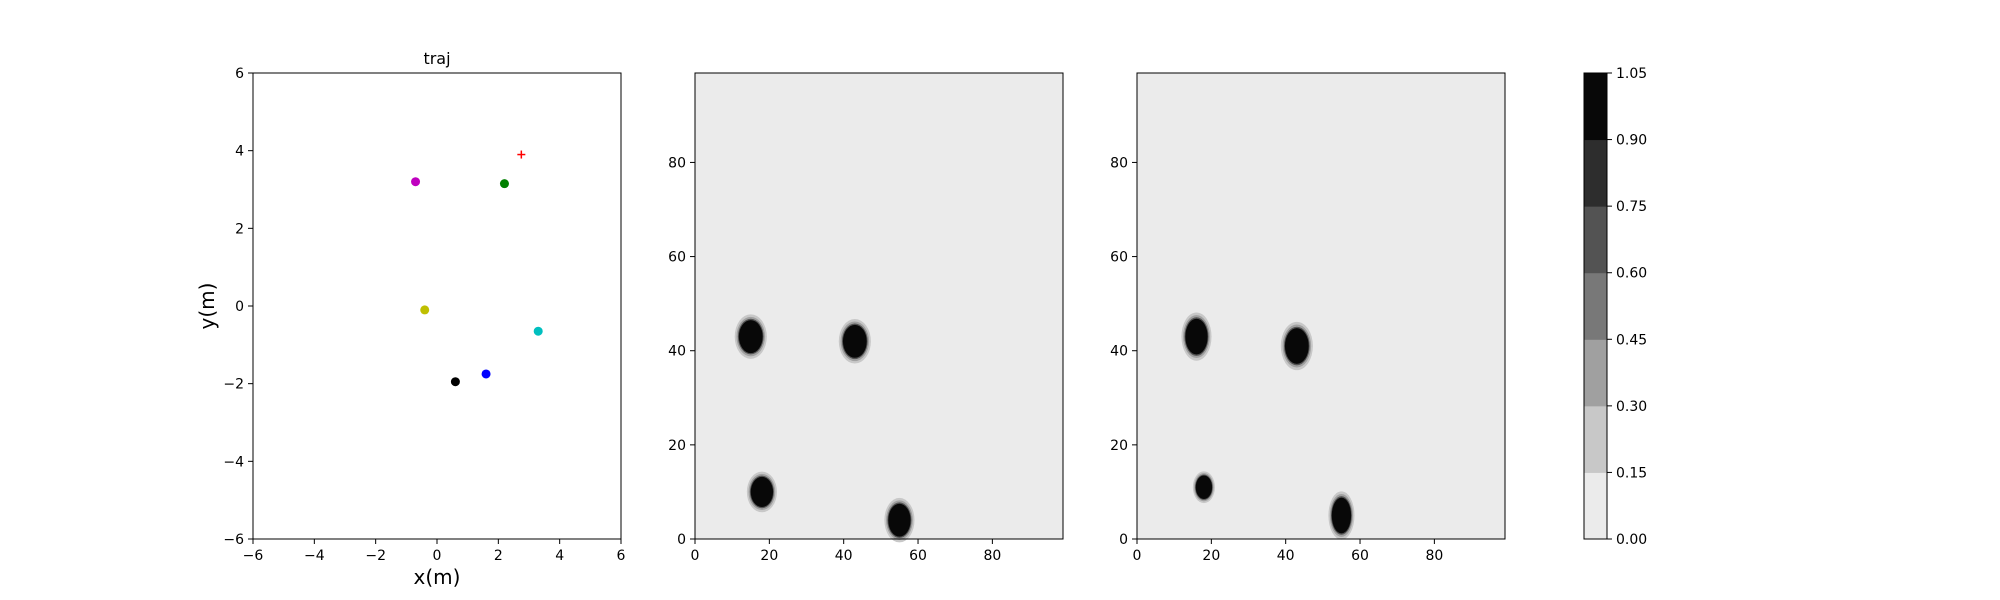 This screenshot has width=2000, height=600. What do you see at coordinates (1123, 540) in the screenshot?
I see `map-right-y-tick-label: 0` at bounding box center [1123, 540].